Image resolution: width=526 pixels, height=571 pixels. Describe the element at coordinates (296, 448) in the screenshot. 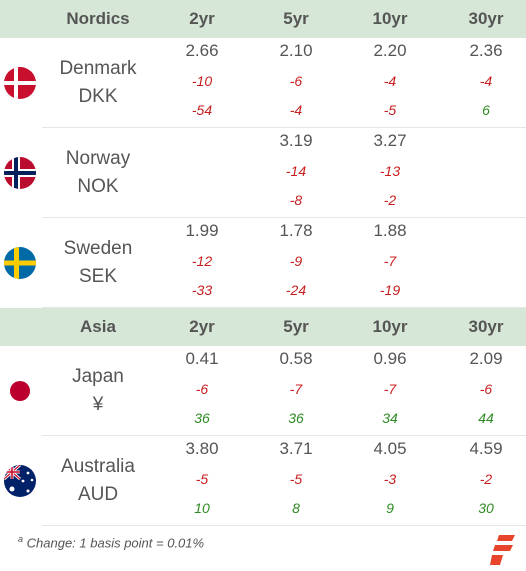

I see `yield-value: 3.71` at that location.